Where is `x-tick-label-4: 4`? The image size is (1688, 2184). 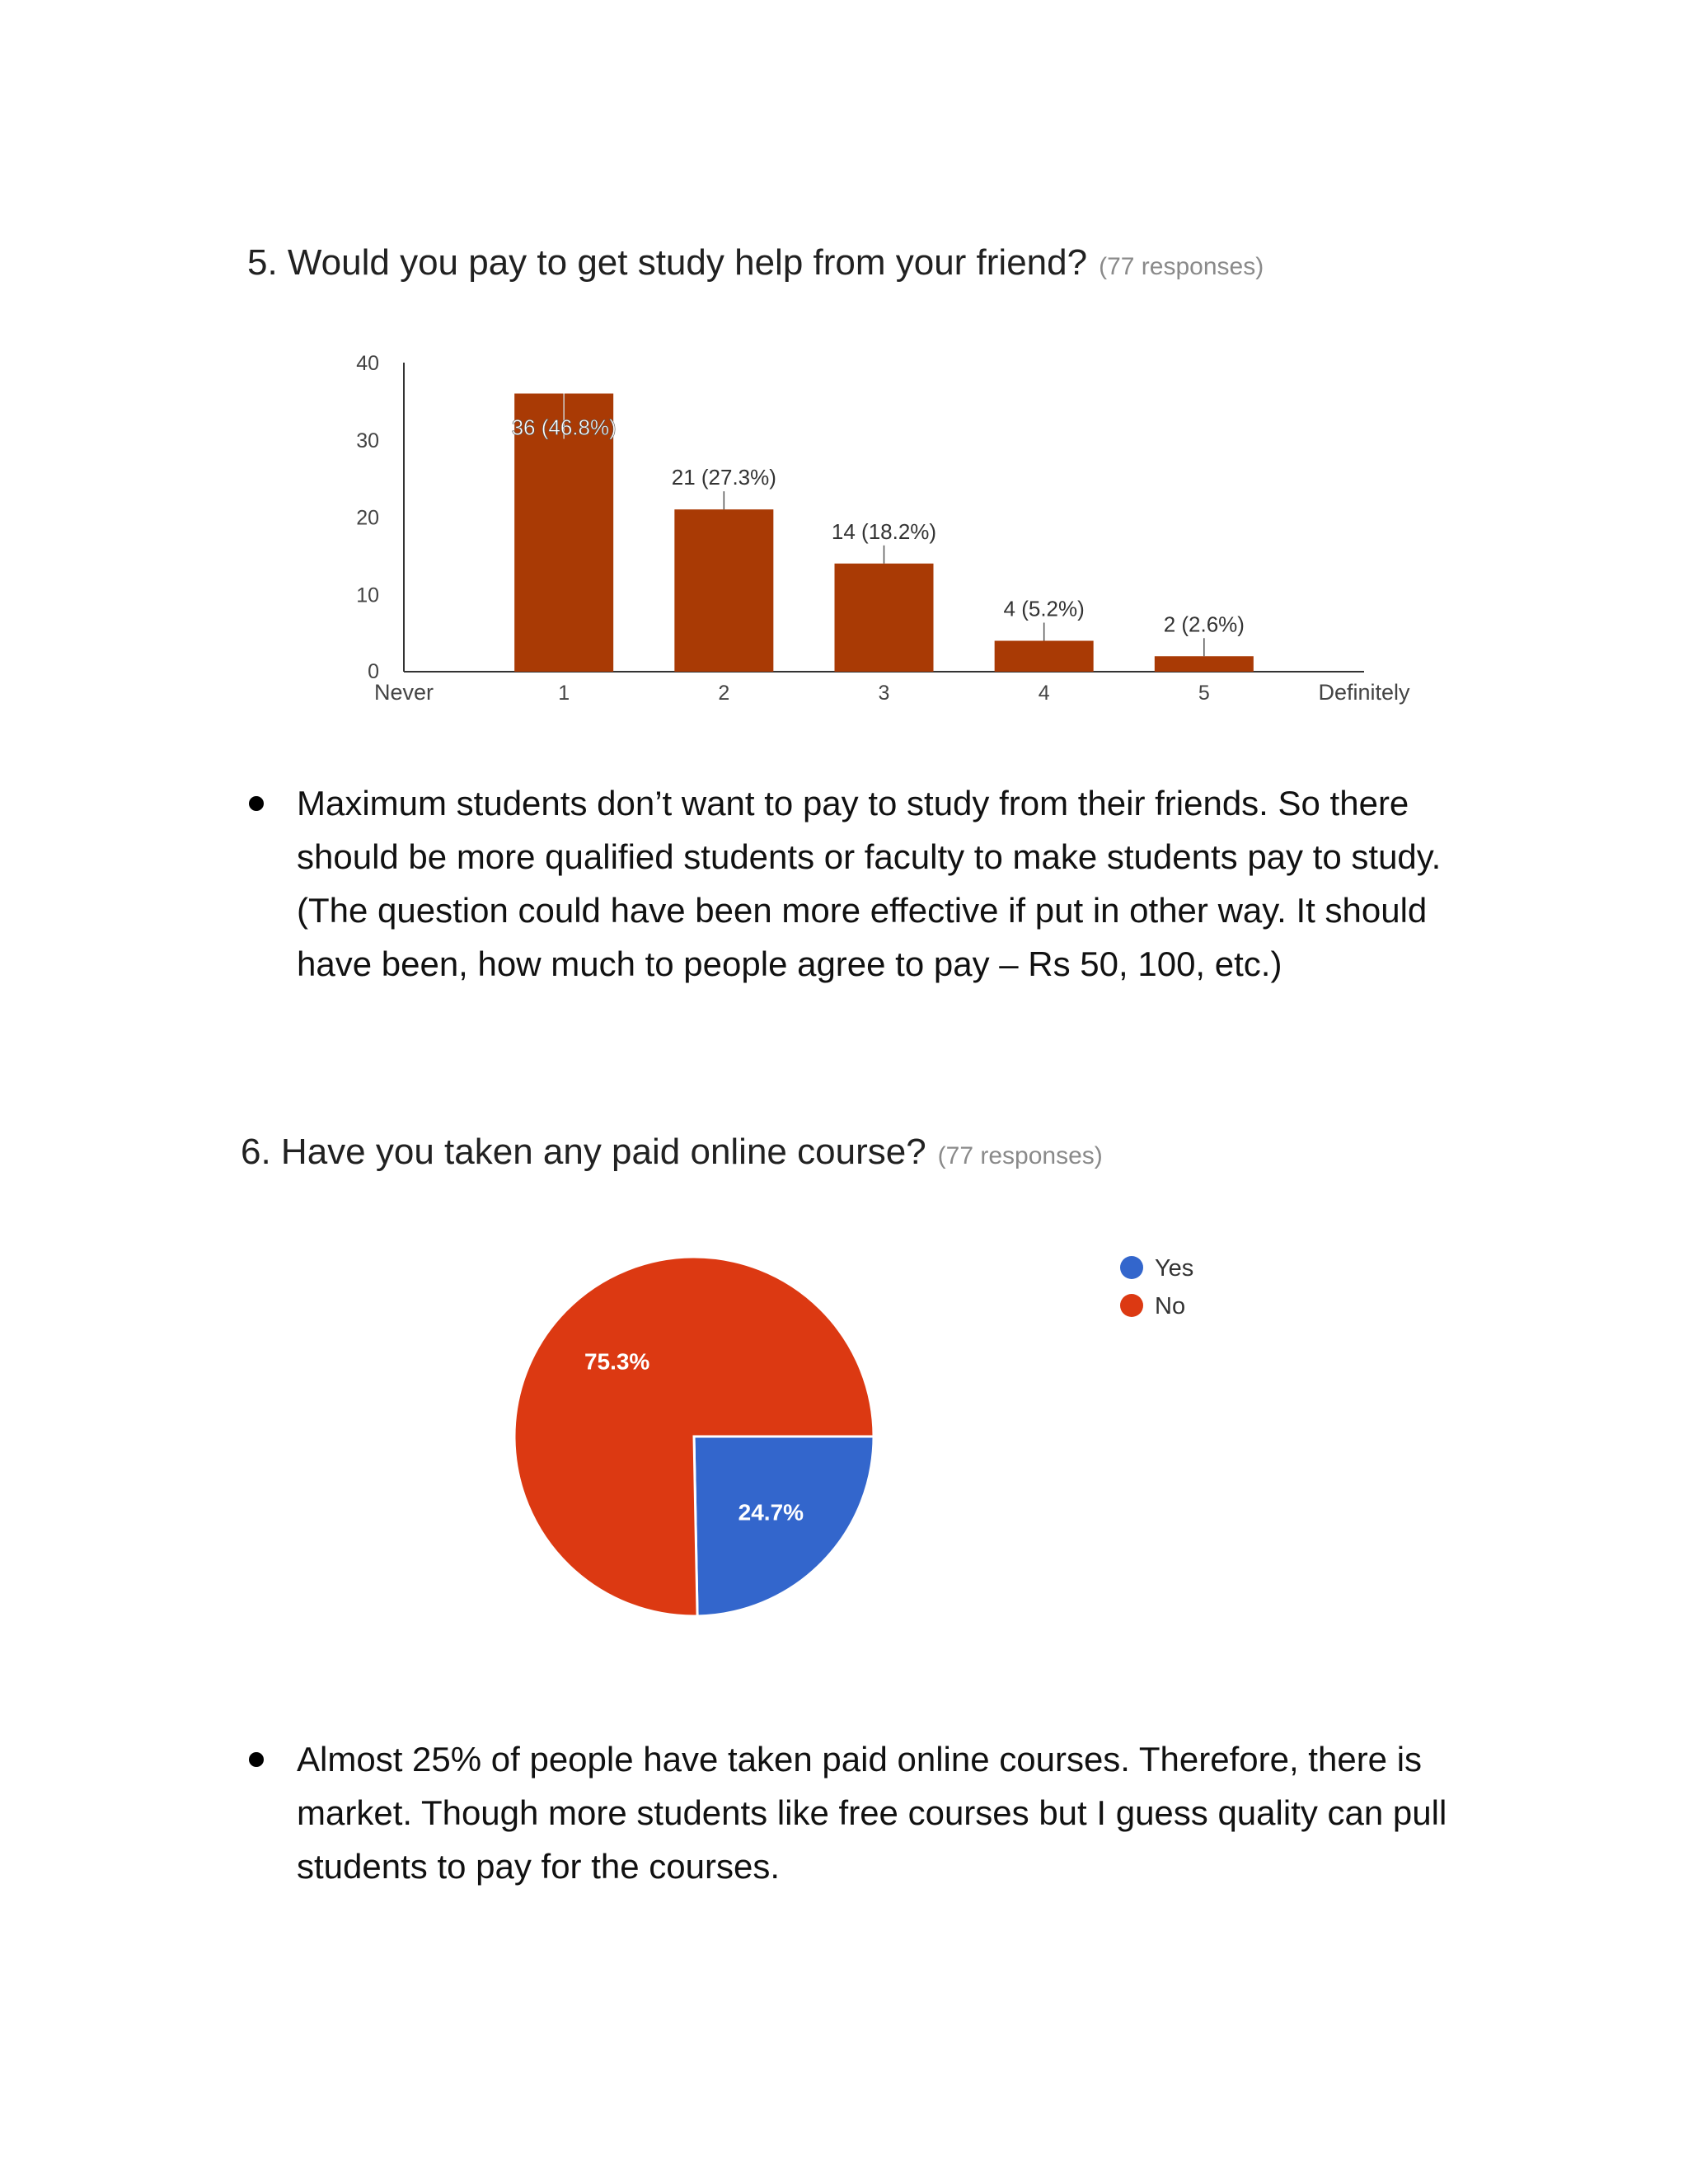 x-tick-label-4: 4 is located at coordinates (1044, 693).